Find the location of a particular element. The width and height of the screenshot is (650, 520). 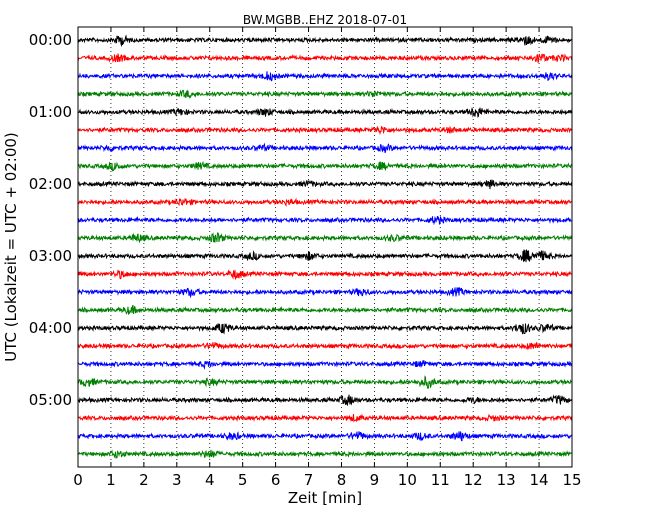

x-tick-label-0: 0 is located at coordinates (78, 480).